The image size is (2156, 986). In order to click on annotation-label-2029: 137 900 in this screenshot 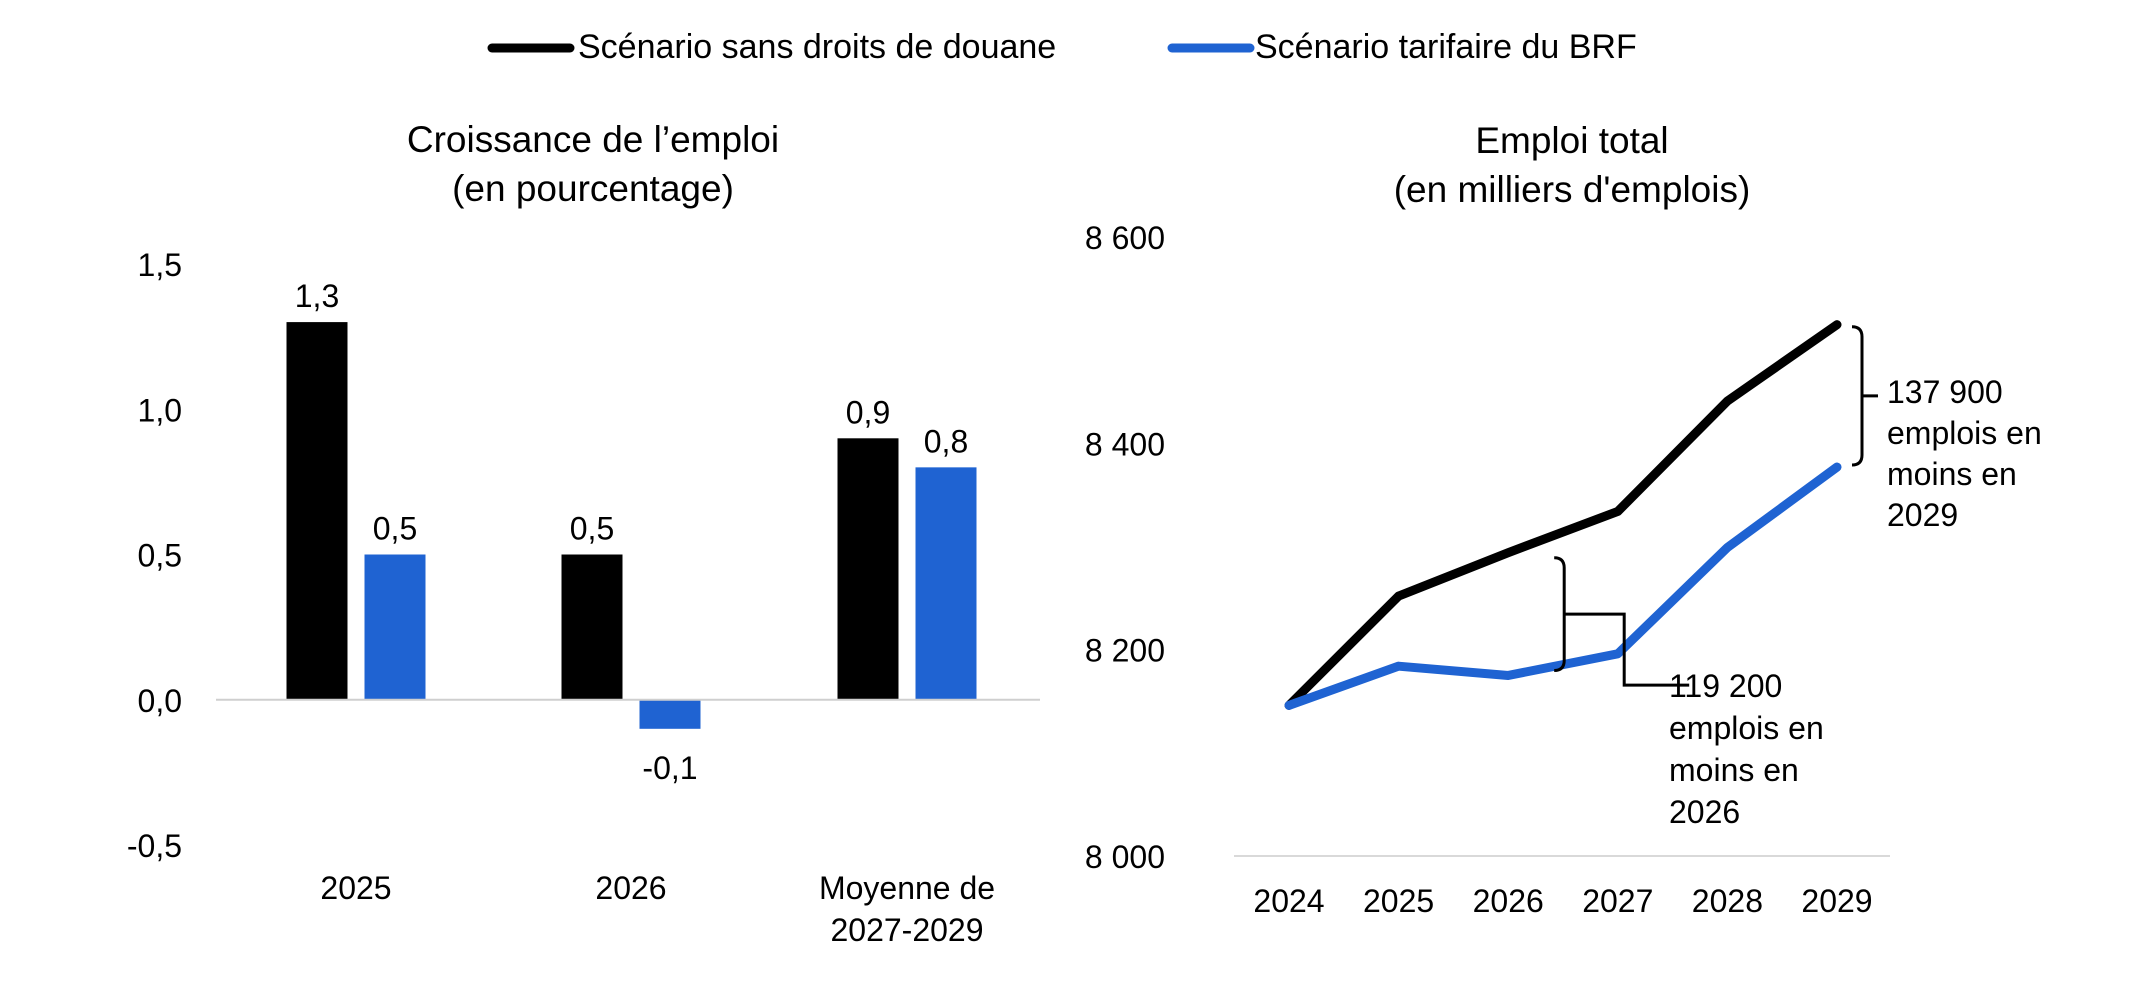, I will do `click(1945, 392)`.